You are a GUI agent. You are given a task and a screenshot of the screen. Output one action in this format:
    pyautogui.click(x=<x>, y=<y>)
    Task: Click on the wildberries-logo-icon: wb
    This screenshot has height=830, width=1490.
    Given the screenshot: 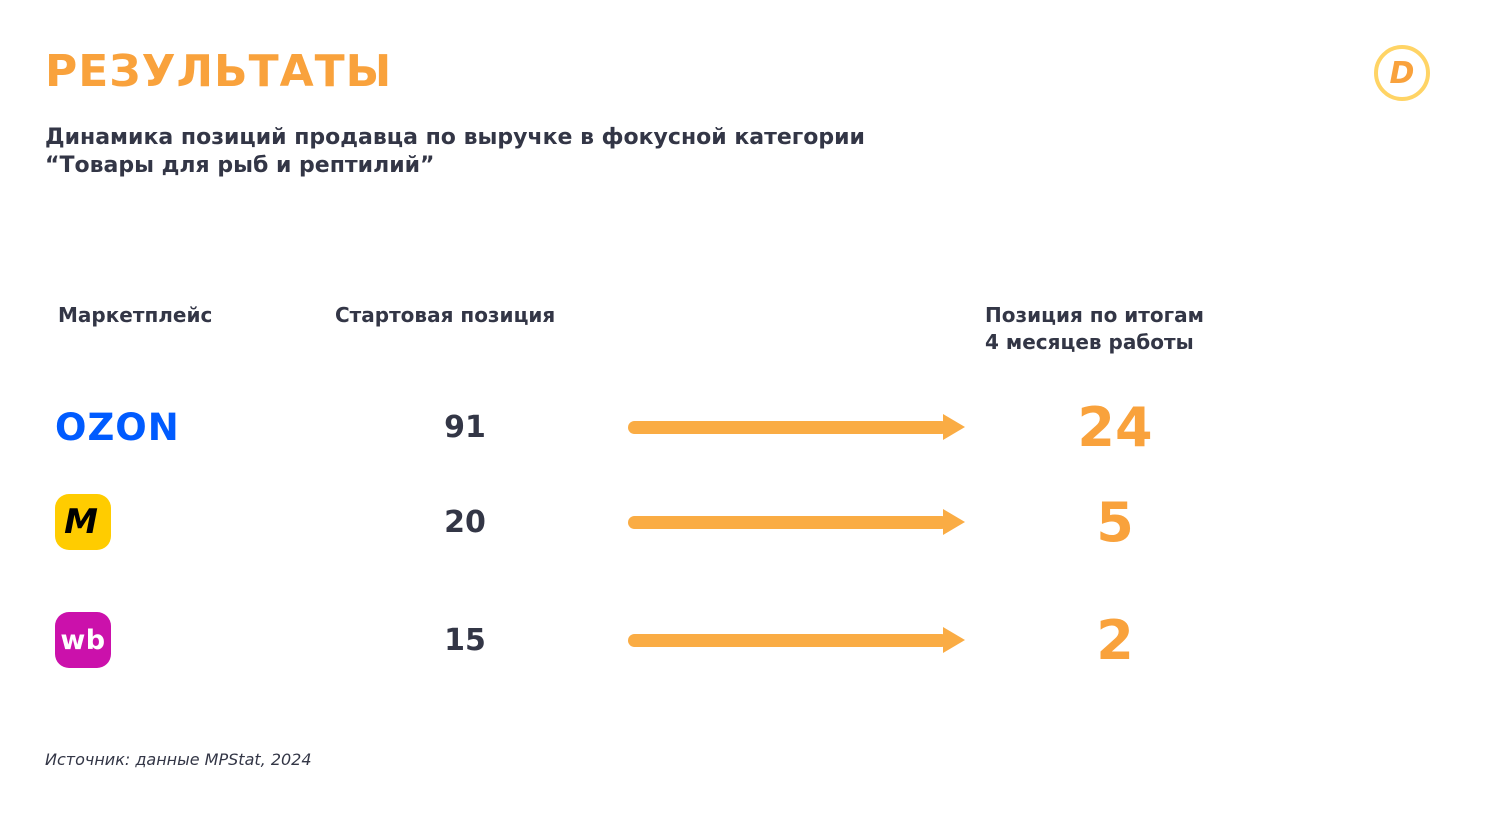 What is the action you would take?
    pyautogui.click(x=83, y=640)
    